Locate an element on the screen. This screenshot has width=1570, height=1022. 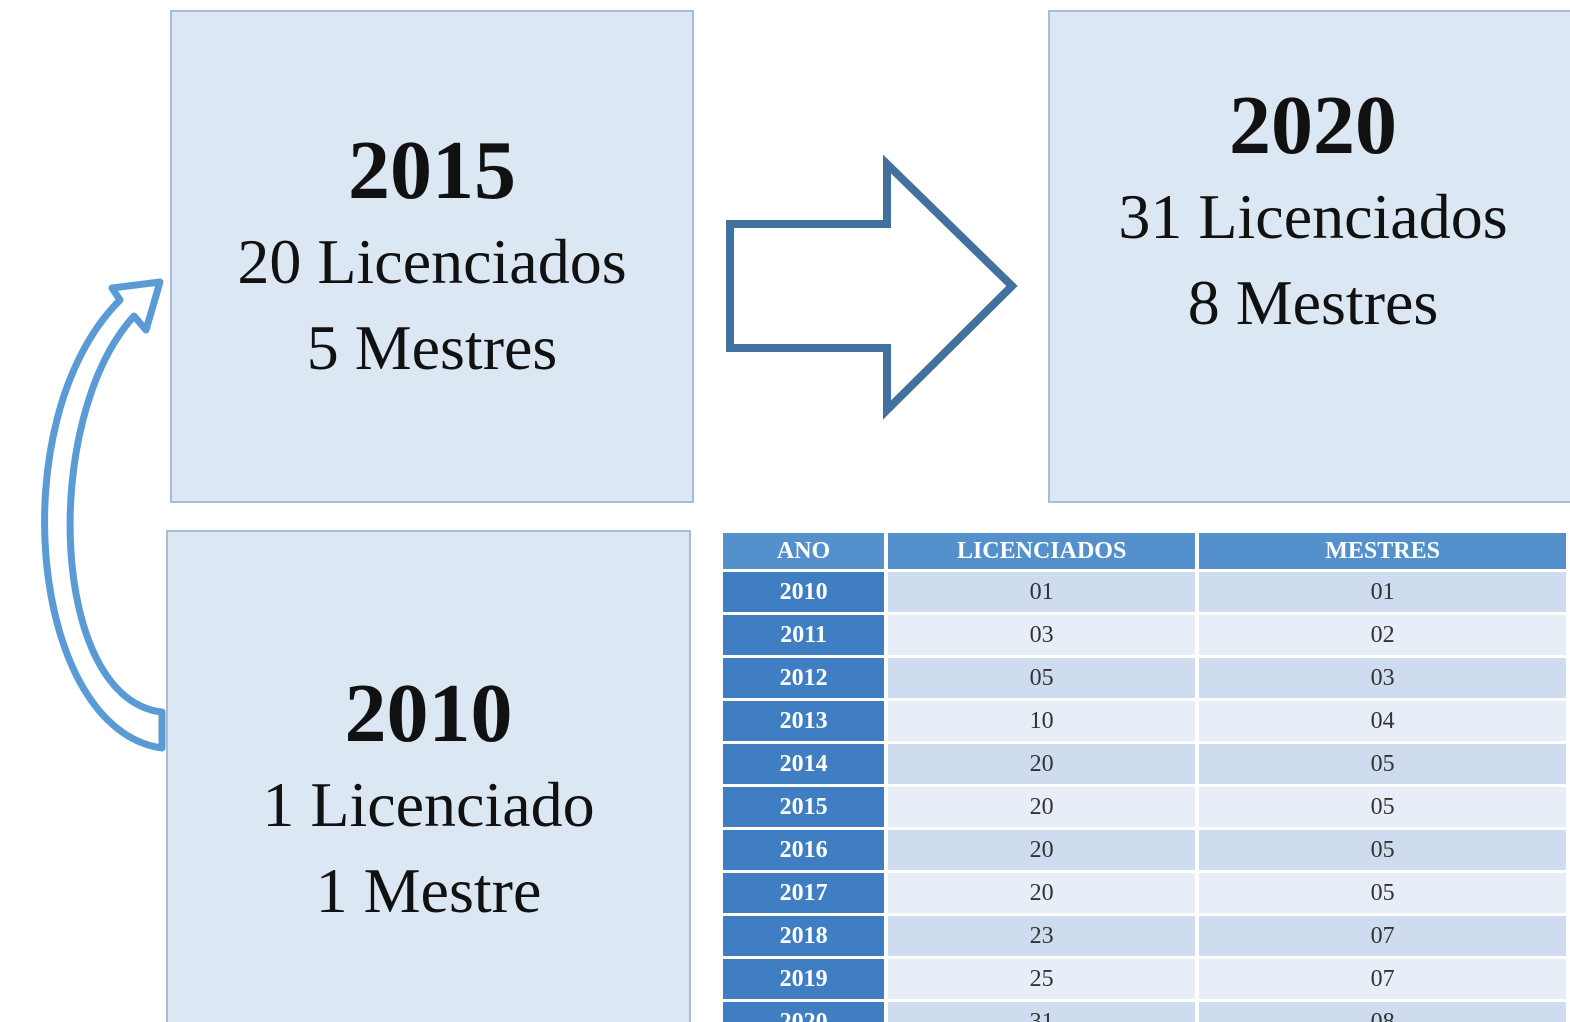
header-cell: LICENCIADOS is located at coordinates (1043, 552).